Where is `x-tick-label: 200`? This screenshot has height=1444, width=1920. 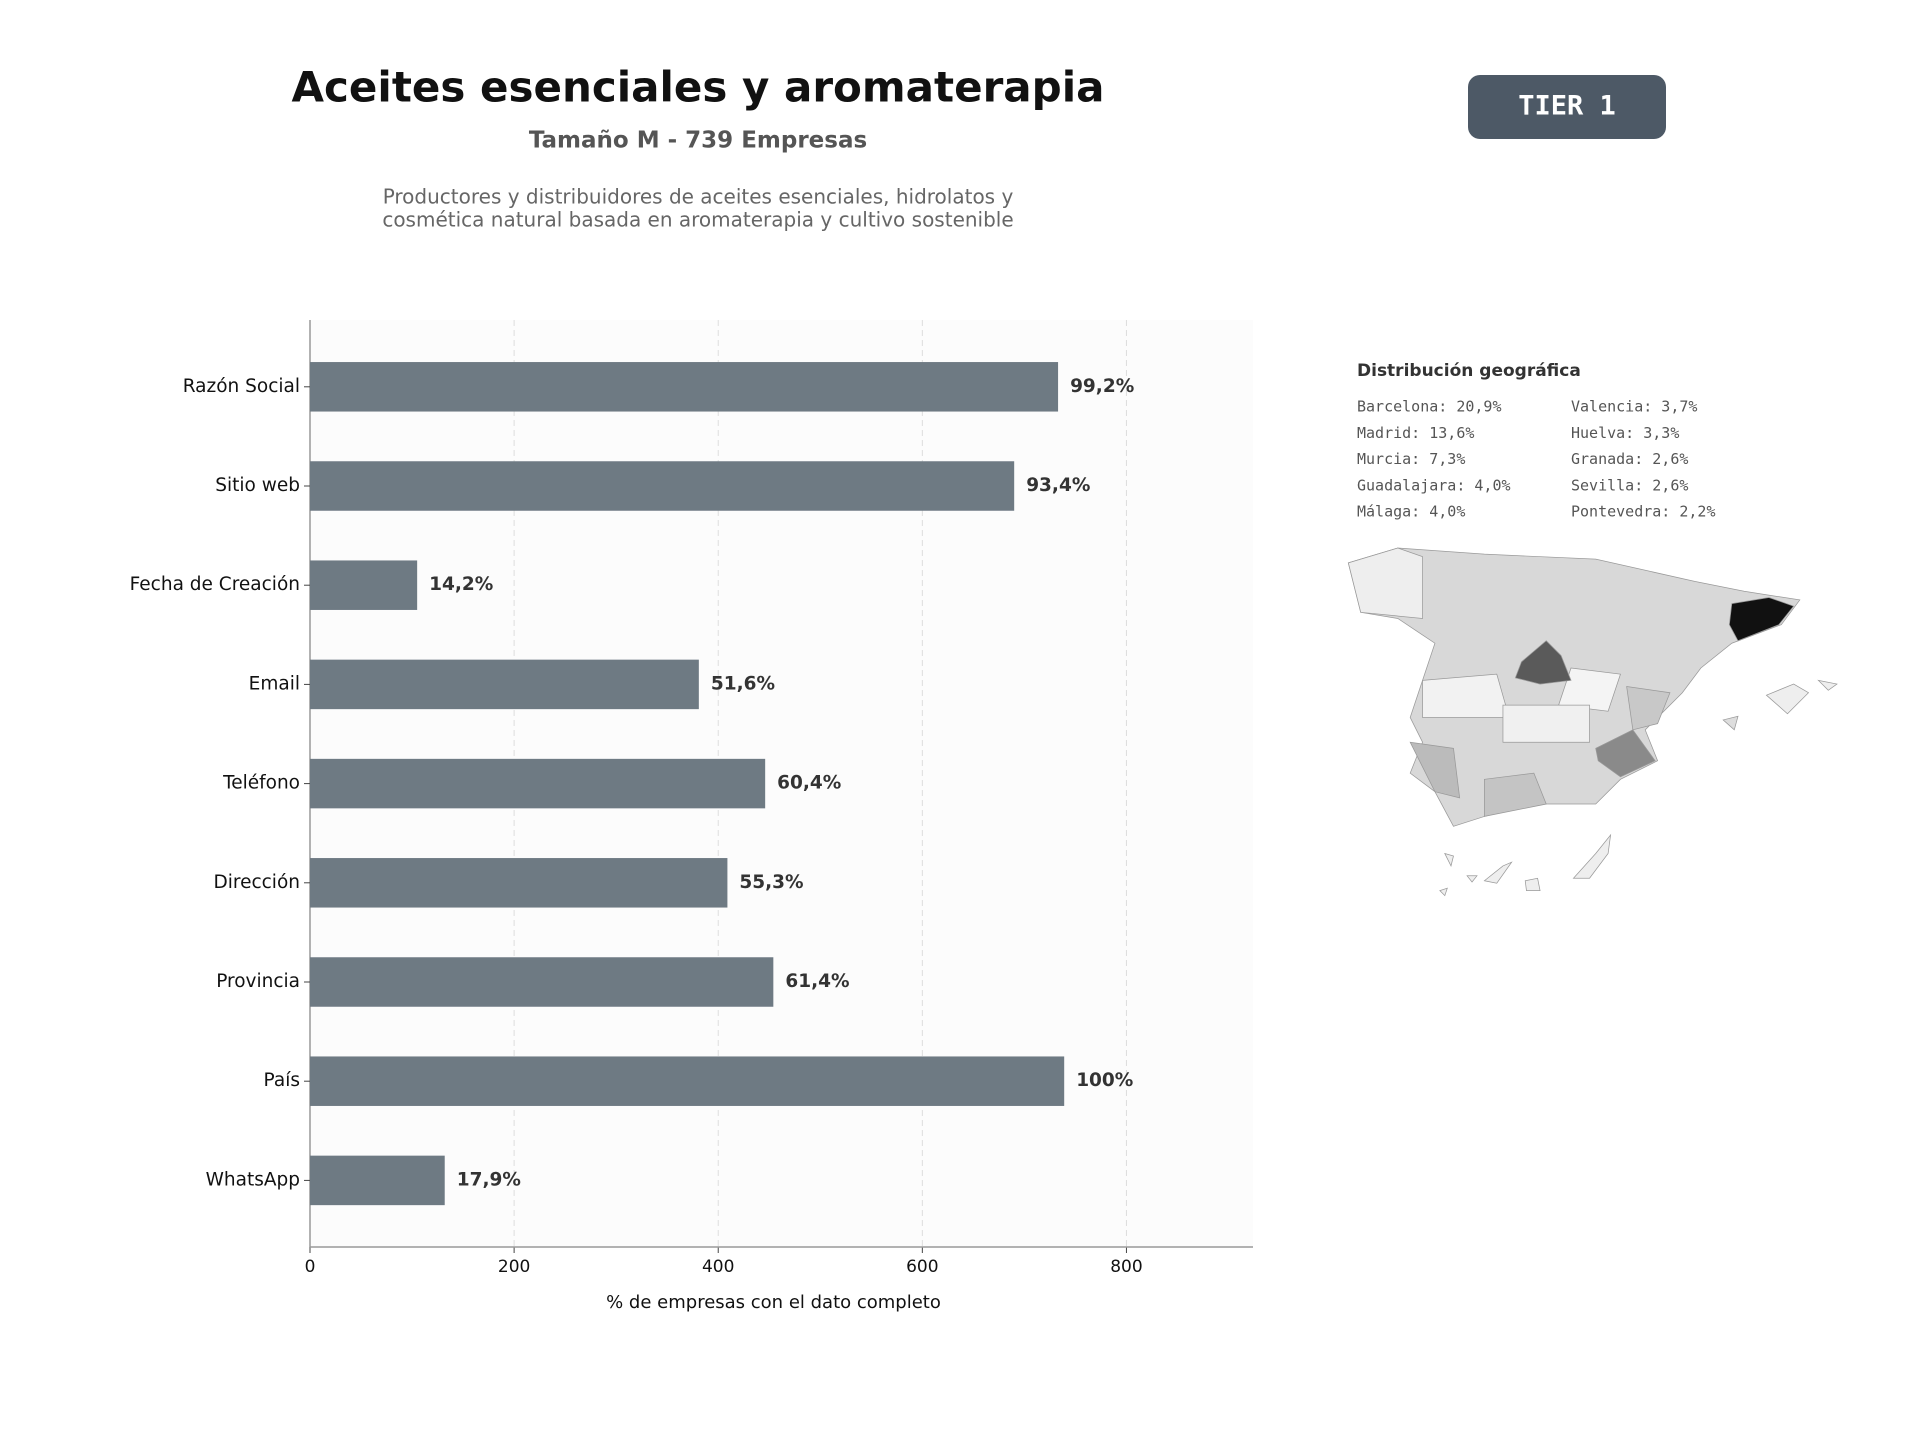 x-tick-label: 200 is located at coordinates (514, 1267).